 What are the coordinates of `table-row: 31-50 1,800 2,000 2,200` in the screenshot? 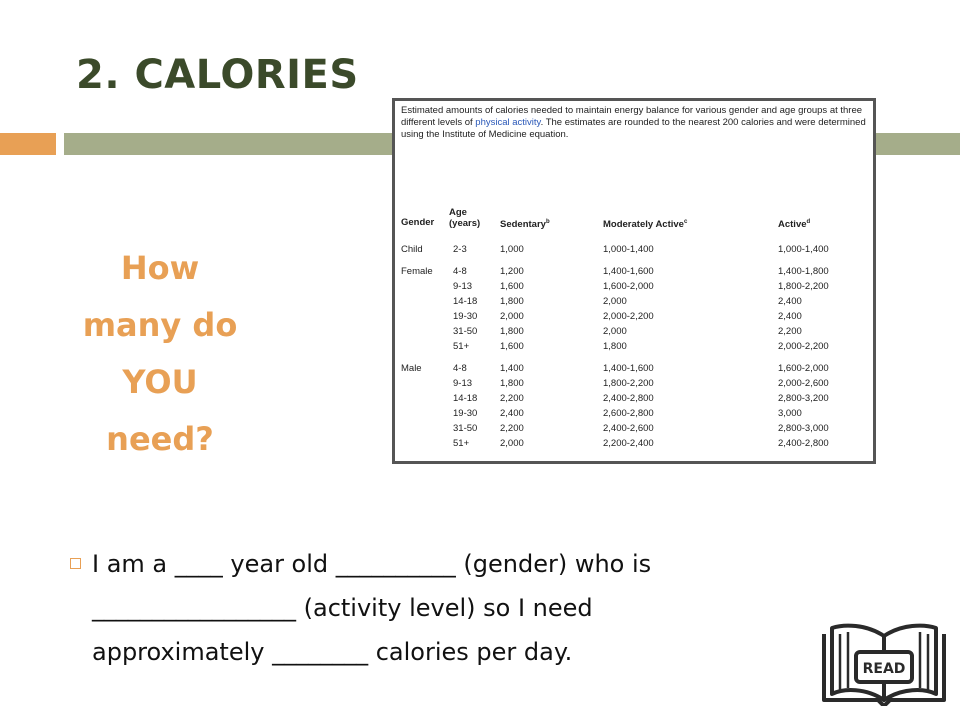 It's located at (634, 332).